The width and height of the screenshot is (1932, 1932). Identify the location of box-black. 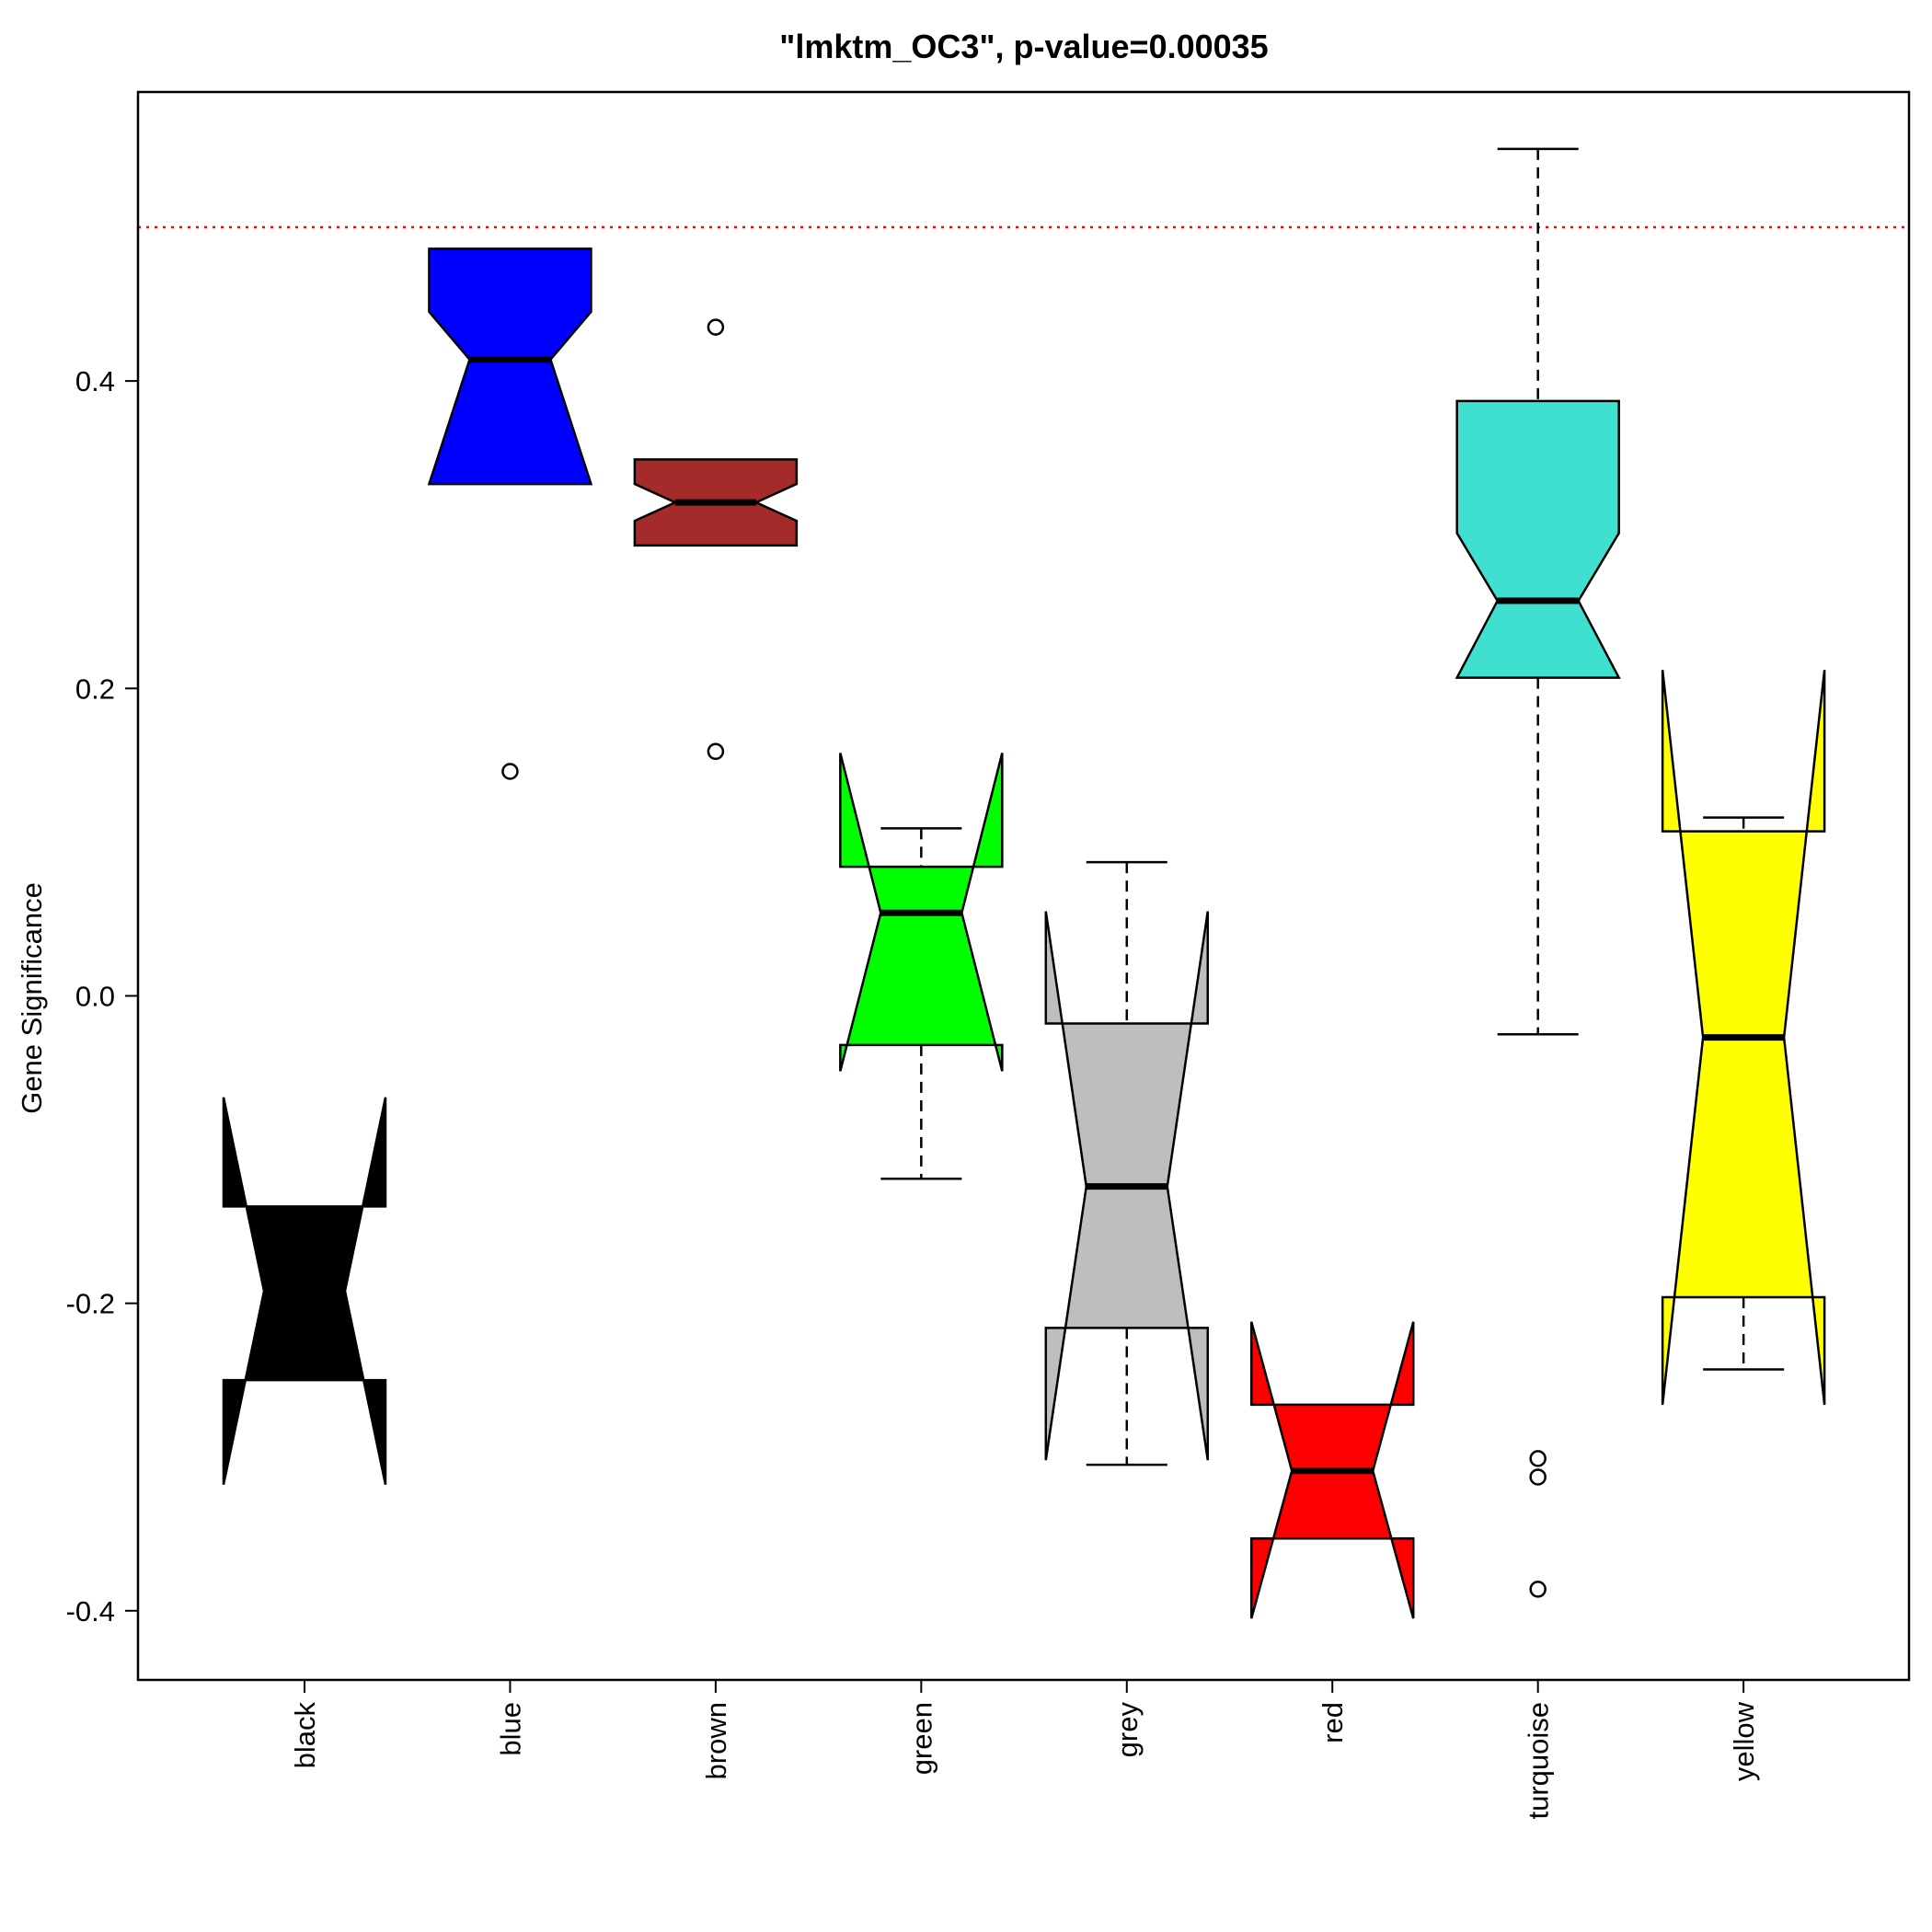
(304, 1291).